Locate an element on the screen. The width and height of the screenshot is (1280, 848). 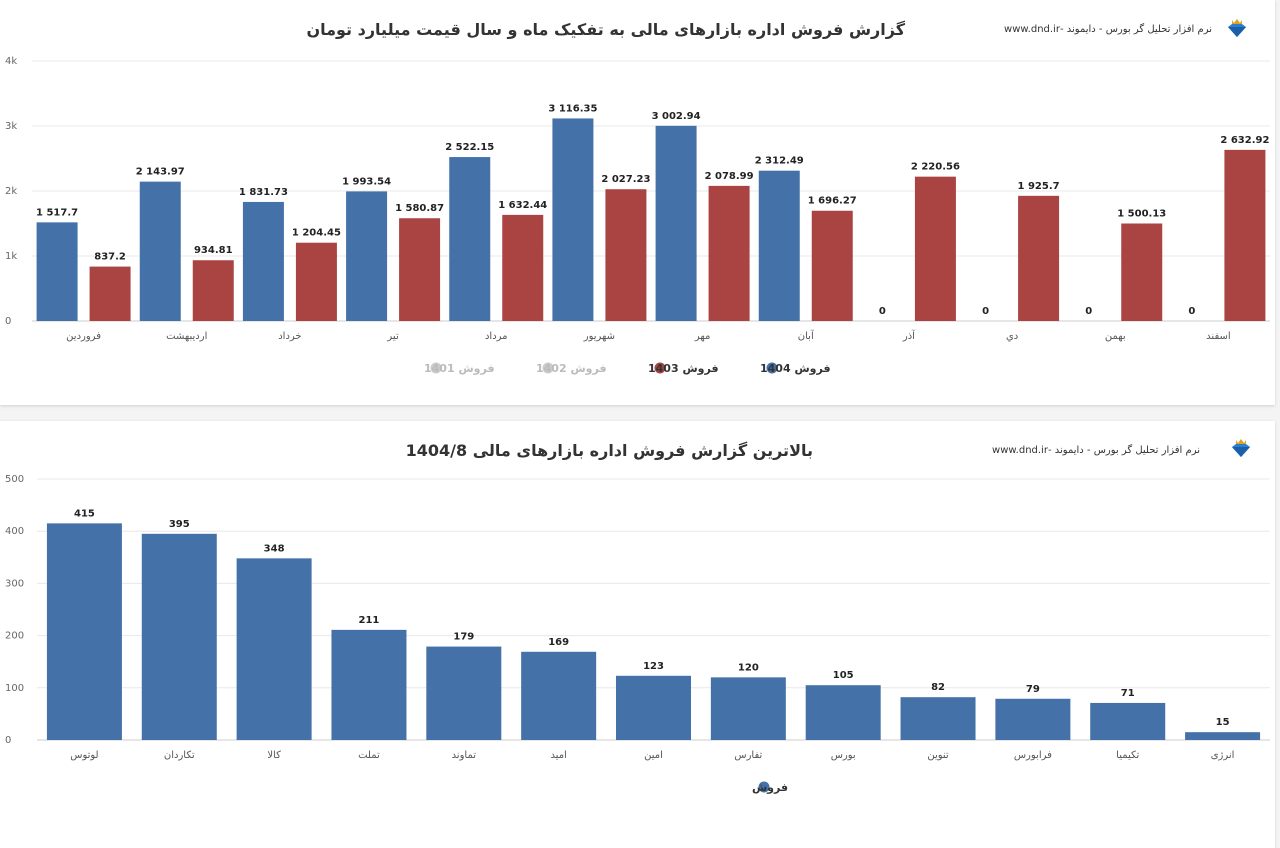
y-tick-label: 300 is located at coordinates (14, 583).